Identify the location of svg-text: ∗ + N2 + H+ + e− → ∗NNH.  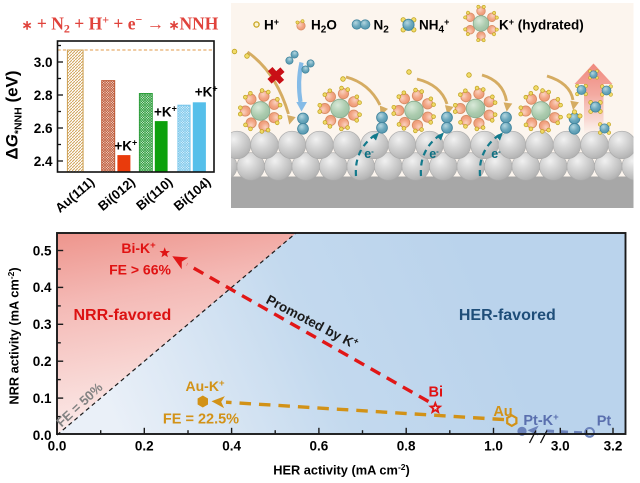
(120, 24).